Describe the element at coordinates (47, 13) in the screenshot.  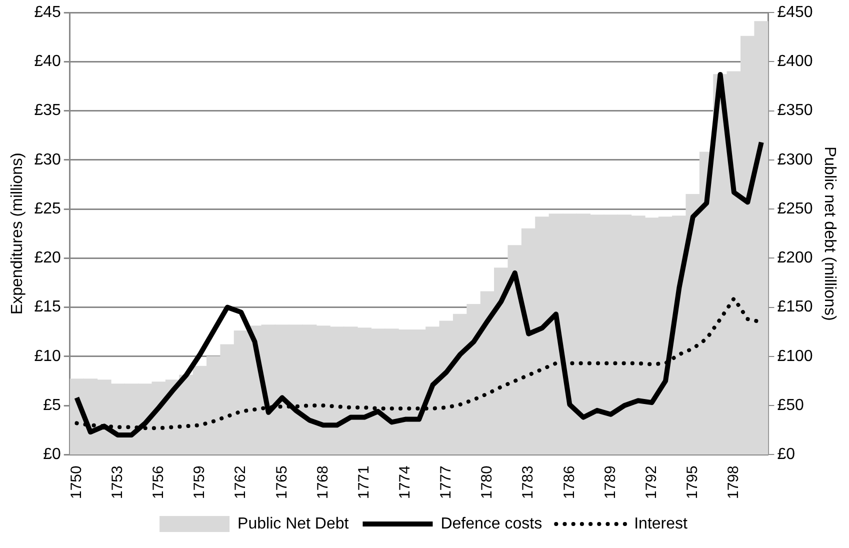
I see `y-tick-label: £45` at that location.